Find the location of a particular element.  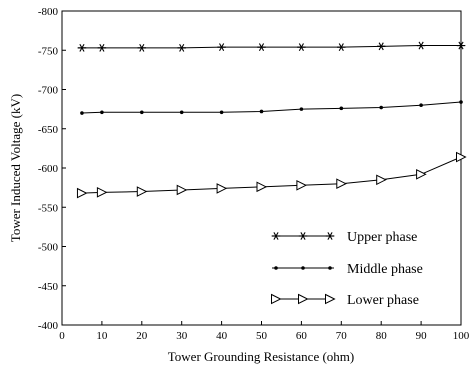

y-tick-label: -800 is located at coordinates (48, 12).